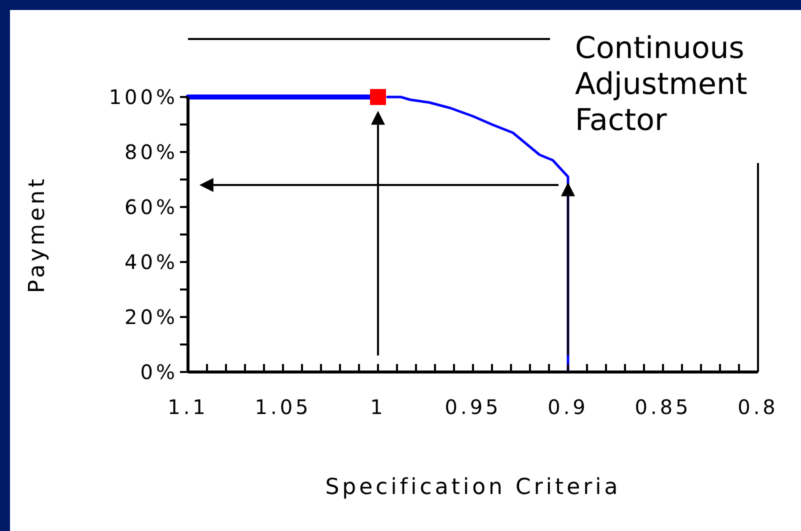 Image resolution: width=801 pixels, height=531 pixels. What do you see at coordinates (378, 407) in the screenshot?
I see `x-tick-label: 1` at bounding box center [378, 407].